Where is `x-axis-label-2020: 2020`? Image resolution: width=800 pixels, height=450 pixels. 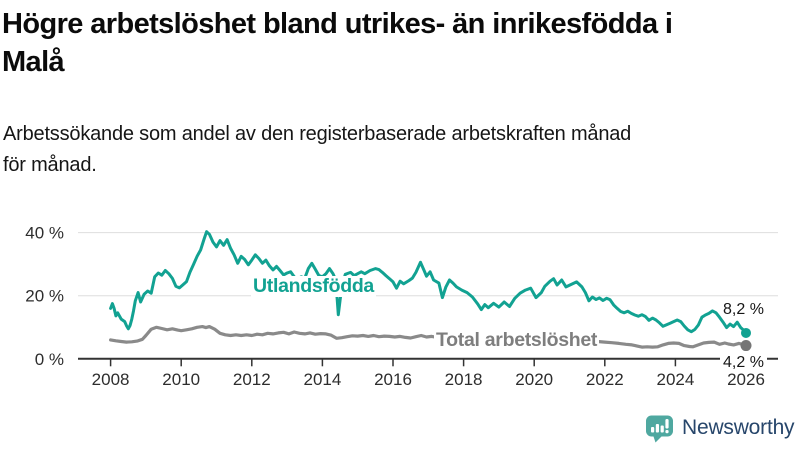
x-axis-label-2020: 2020 is located at coordinates (534, 379).